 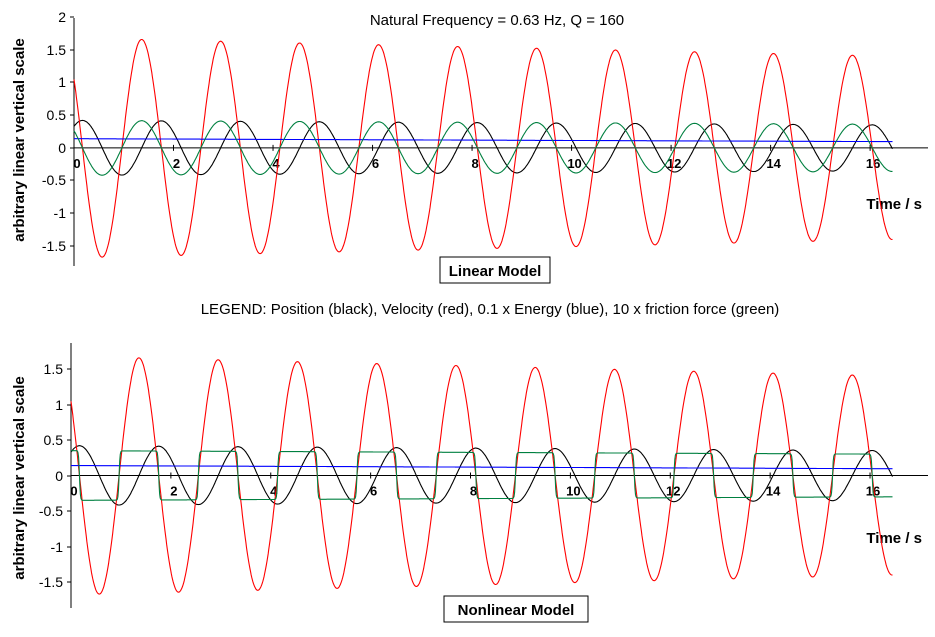 What do you see at coordinates (497, 20) in the screenshot?
I see `chart-title: Natural Frequency = 0.63 Hz, Q = 160` at bounding box center [497, 20].